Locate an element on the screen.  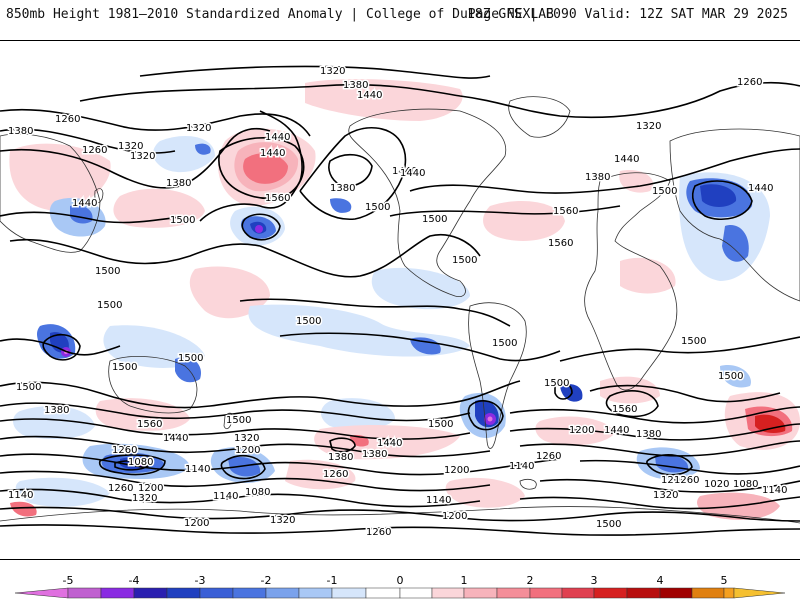
colorbar-tick: 2 is located at coordinates (530, 580).